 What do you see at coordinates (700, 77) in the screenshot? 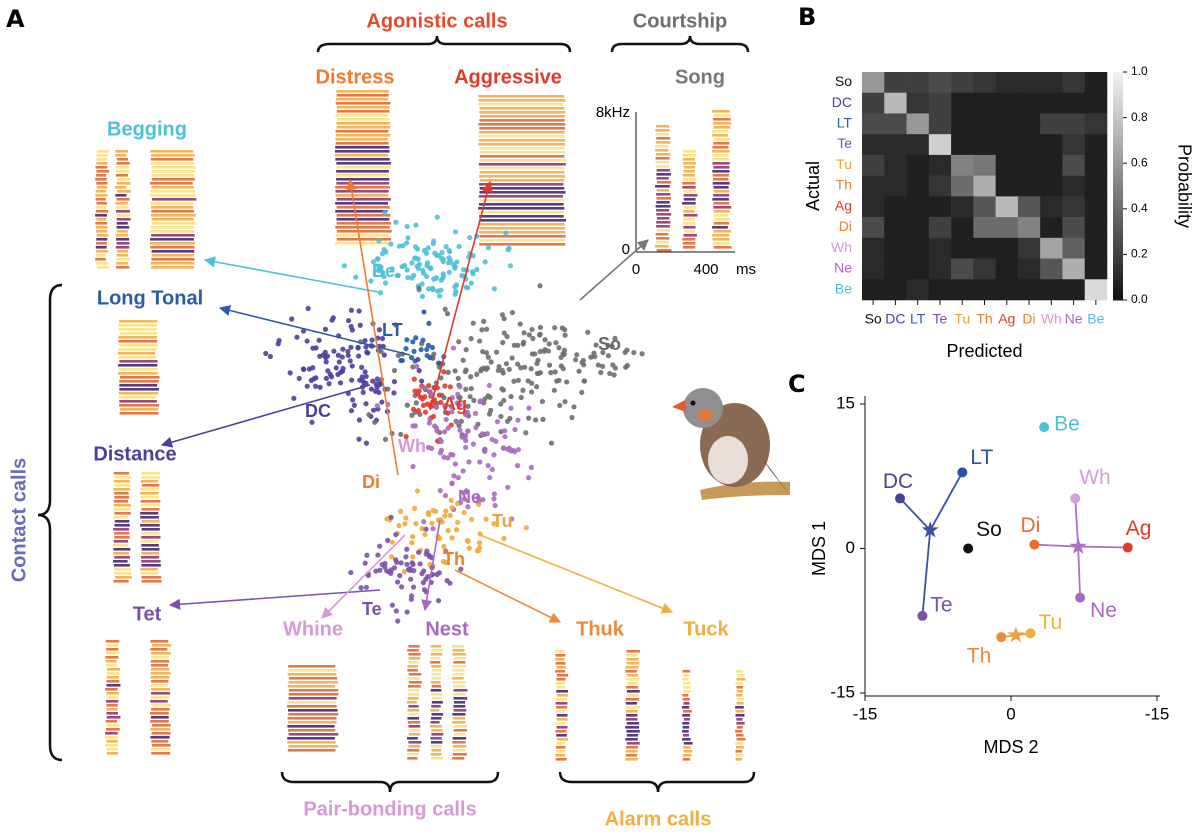
I see `call-label: Song` at bounding box center [700, 77].